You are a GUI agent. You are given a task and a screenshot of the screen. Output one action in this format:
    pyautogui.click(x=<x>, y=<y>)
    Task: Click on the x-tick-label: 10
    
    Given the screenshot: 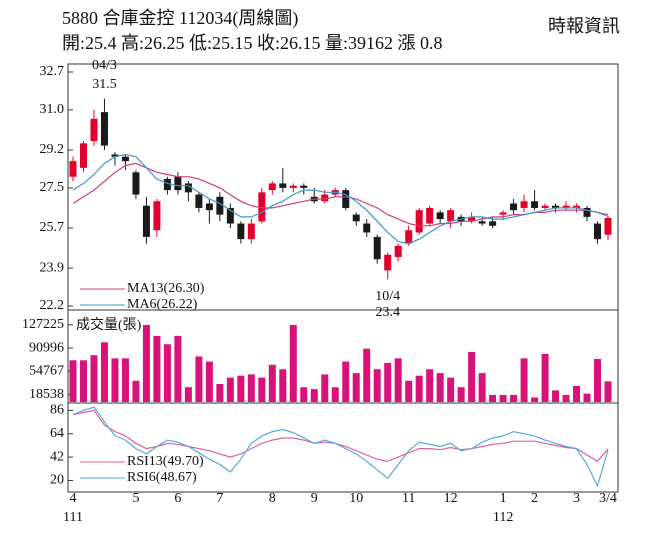 What is the action you would take?
    pyautogui.click(x=356, y=498)
    